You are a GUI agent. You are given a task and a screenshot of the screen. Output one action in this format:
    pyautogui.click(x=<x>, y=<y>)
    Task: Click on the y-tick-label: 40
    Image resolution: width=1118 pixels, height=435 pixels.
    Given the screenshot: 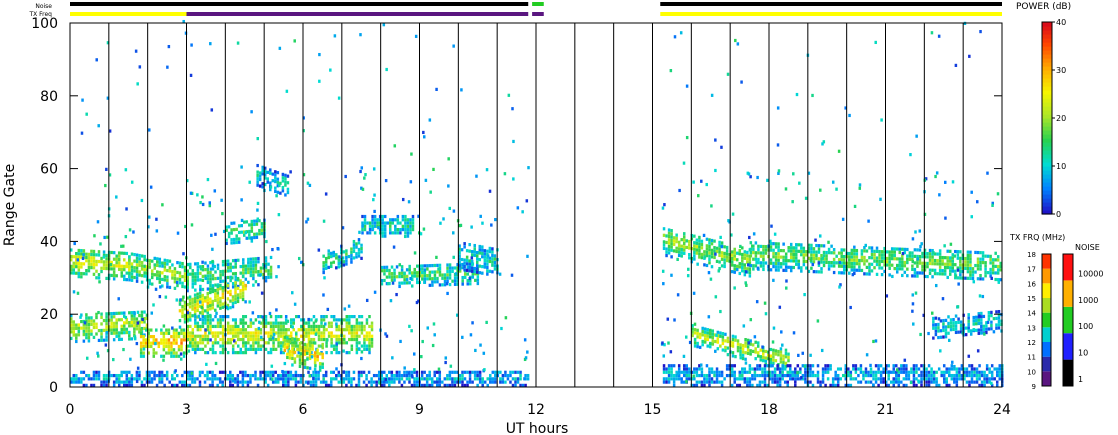 What is the action you would take?
    pyautogui.click(x=49, y=242)
    